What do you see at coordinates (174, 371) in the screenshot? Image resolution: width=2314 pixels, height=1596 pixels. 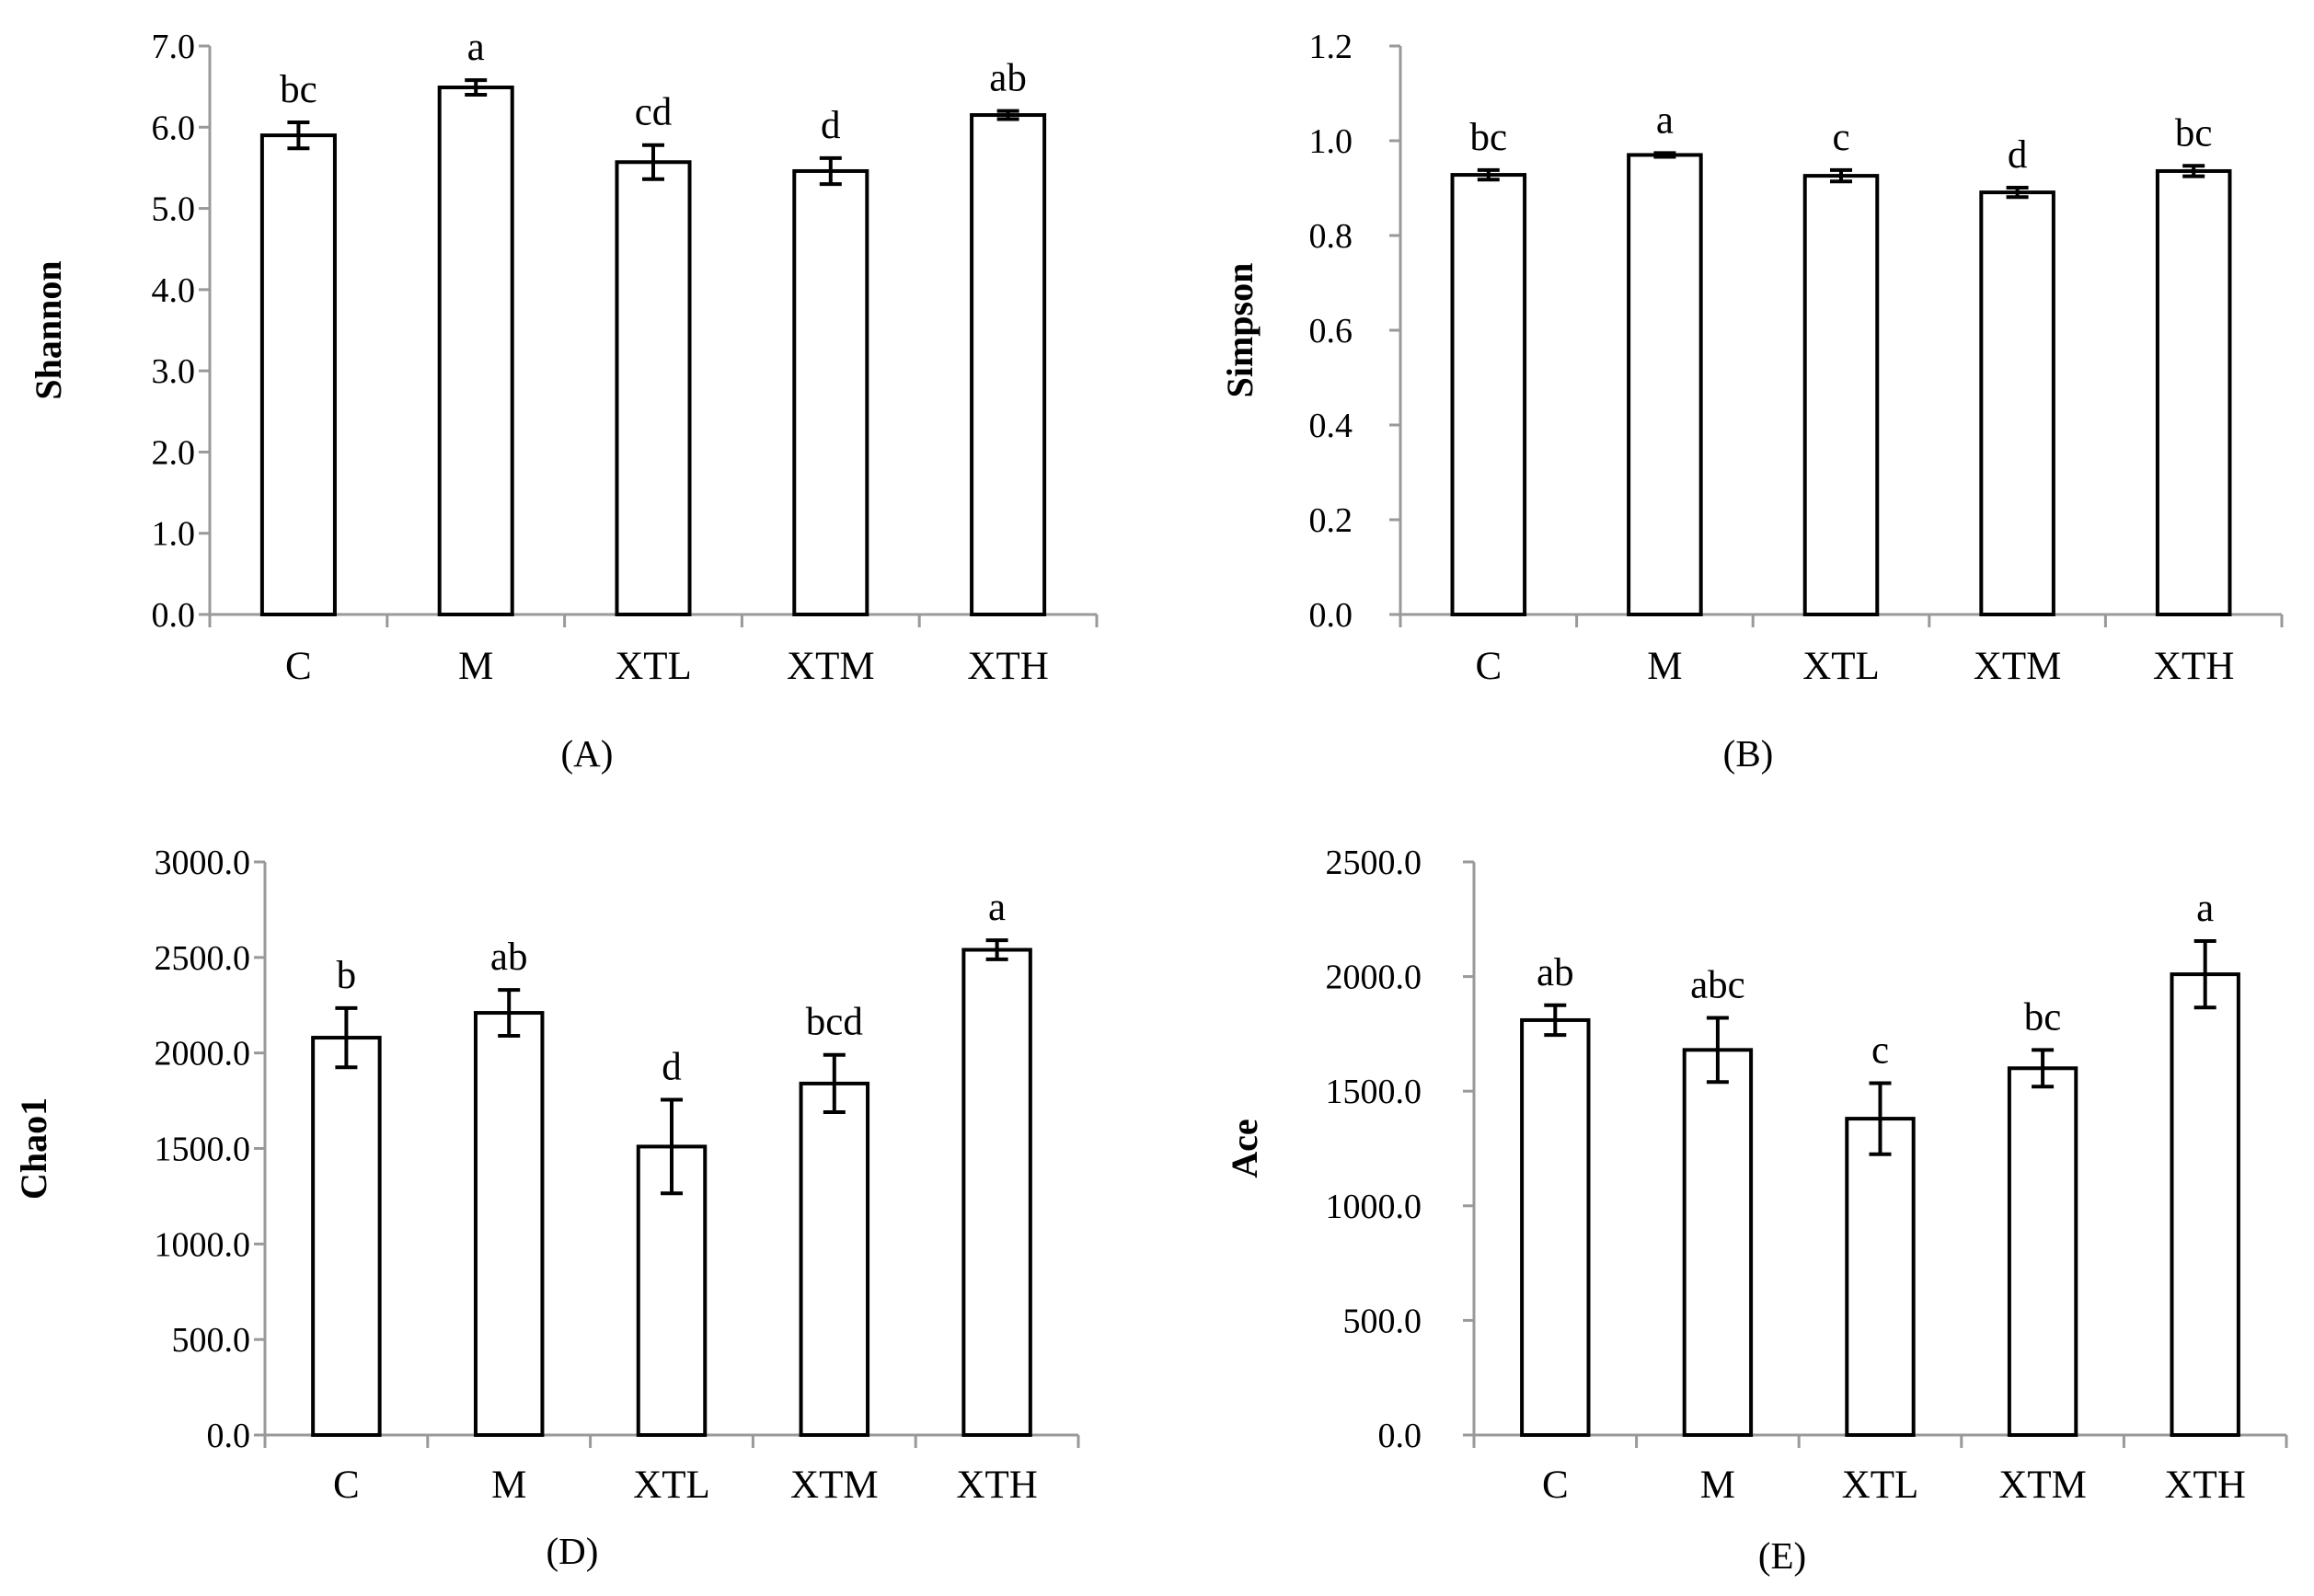 I see `y-tick-label: 3.0` at bounding box center [174, 371].